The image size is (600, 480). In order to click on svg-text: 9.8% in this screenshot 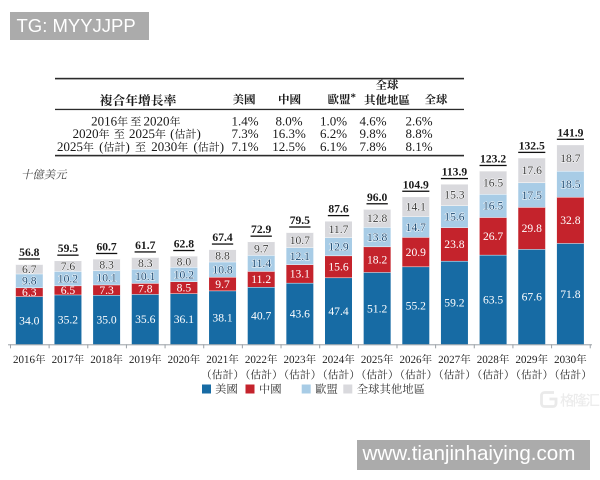, I will do `click(372, 133)`.